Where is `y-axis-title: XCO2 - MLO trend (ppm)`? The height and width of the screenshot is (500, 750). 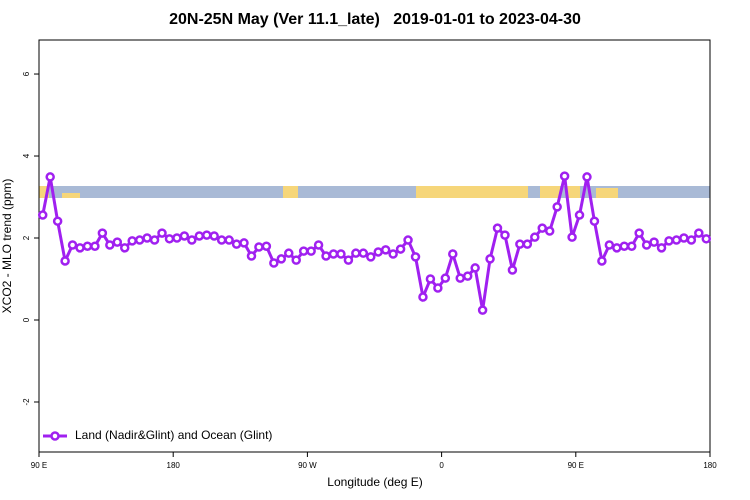 y-axis-title: XCO2 - MLO trend (ppm) is located at coordinates (7, 246).